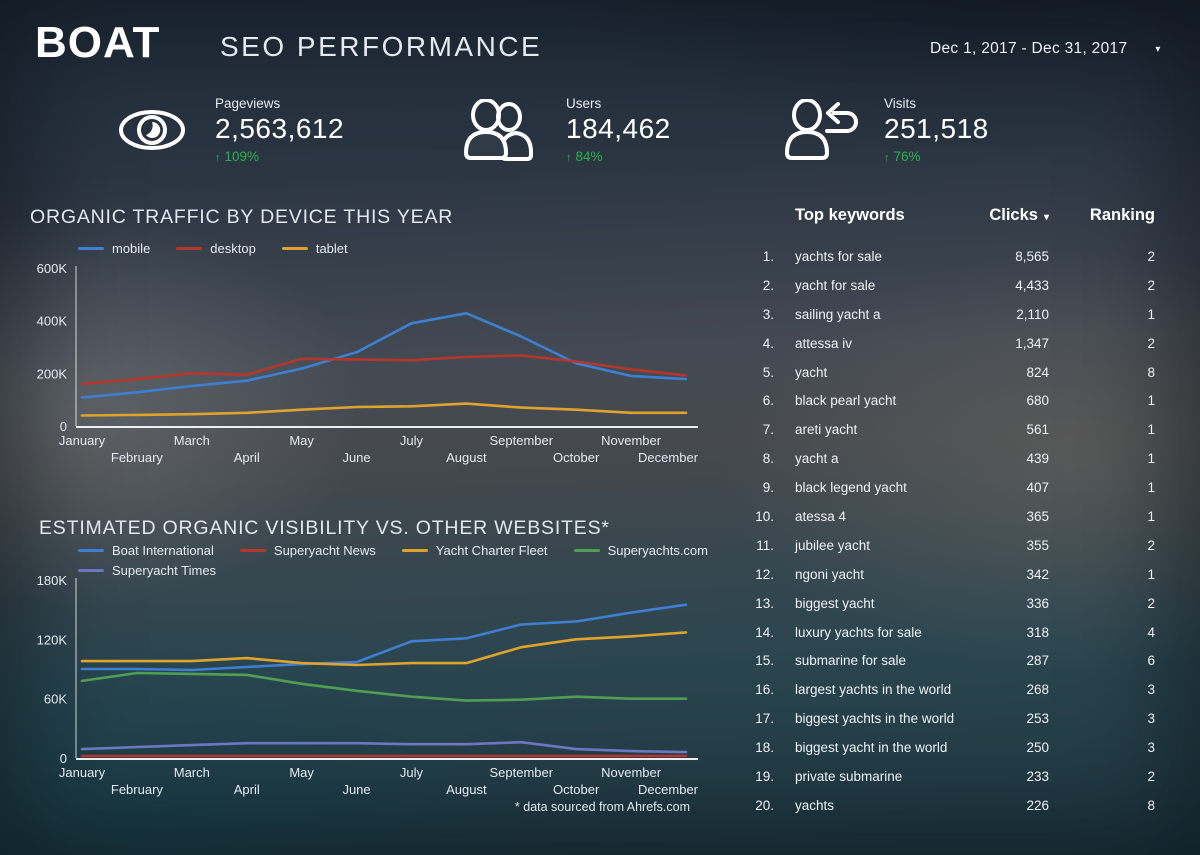  Describe the element at coordinates (388, 248) in the screenshot. I see `device-traffic-legend: mobile desktop tablet` at that location.